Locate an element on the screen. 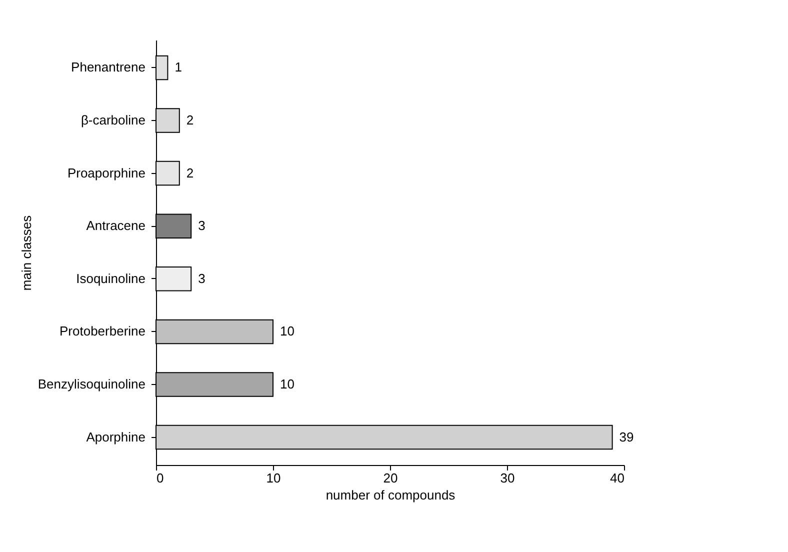  y-tick-label: Protoberberine is located at coordinates (103, 331).